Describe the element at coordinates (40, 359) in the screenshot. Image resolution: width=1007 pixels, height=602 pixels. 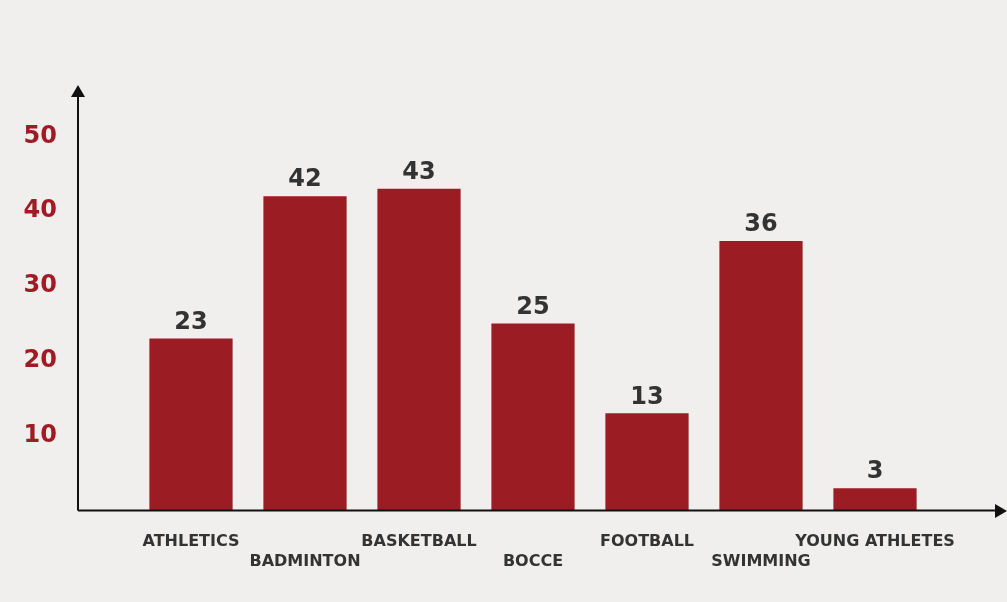
I see `y-tick-label: 20` at that location.